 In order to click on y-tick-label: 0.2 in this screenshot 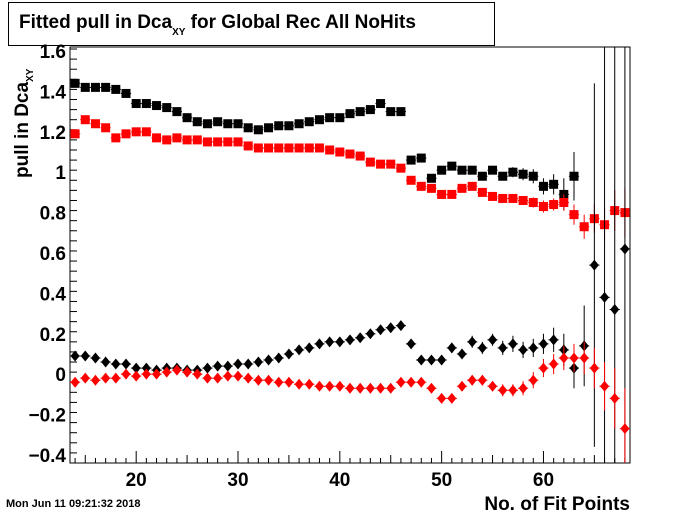, I will do `click(53, 335)`.